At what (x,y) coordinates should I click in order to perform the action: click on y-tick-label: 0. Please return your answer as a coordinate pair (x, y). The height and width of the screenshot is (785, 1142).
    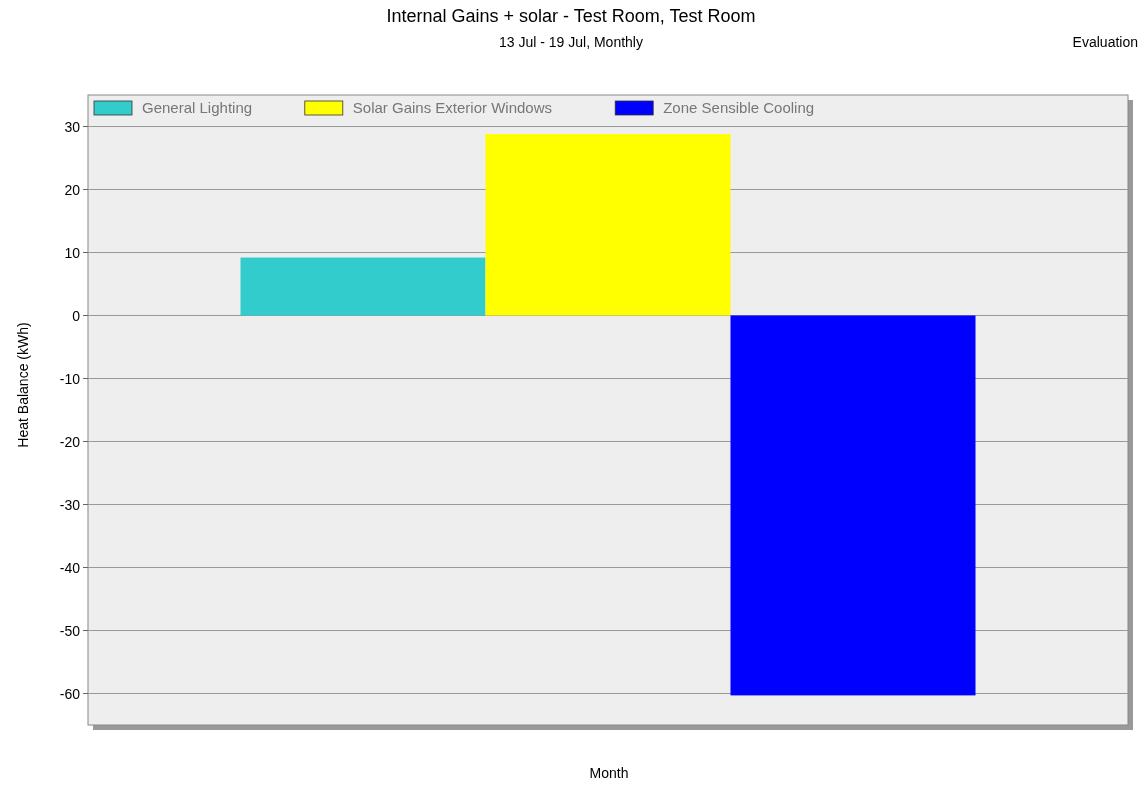
    Looking at the image, I should click on (76, 315).